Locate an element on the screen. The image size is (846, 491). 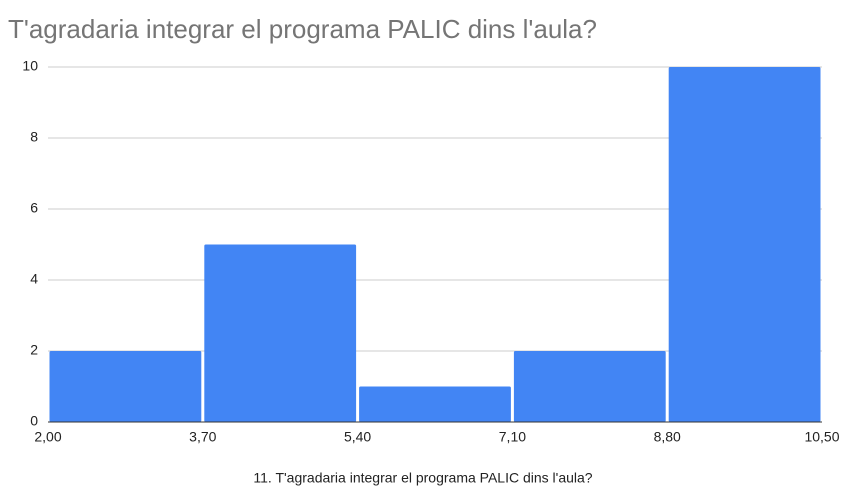
y-tick-label: 4 is located at coordinates (34, 279).